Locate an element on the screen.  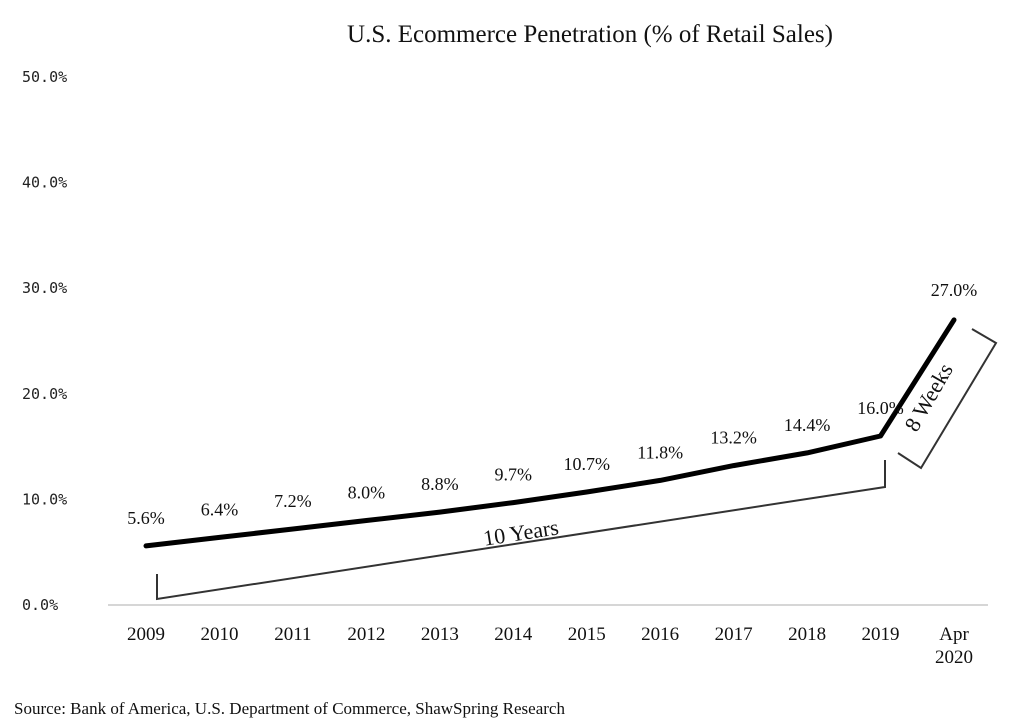
x-tick-line-1: 2018 is located at coordinates (807, 634).